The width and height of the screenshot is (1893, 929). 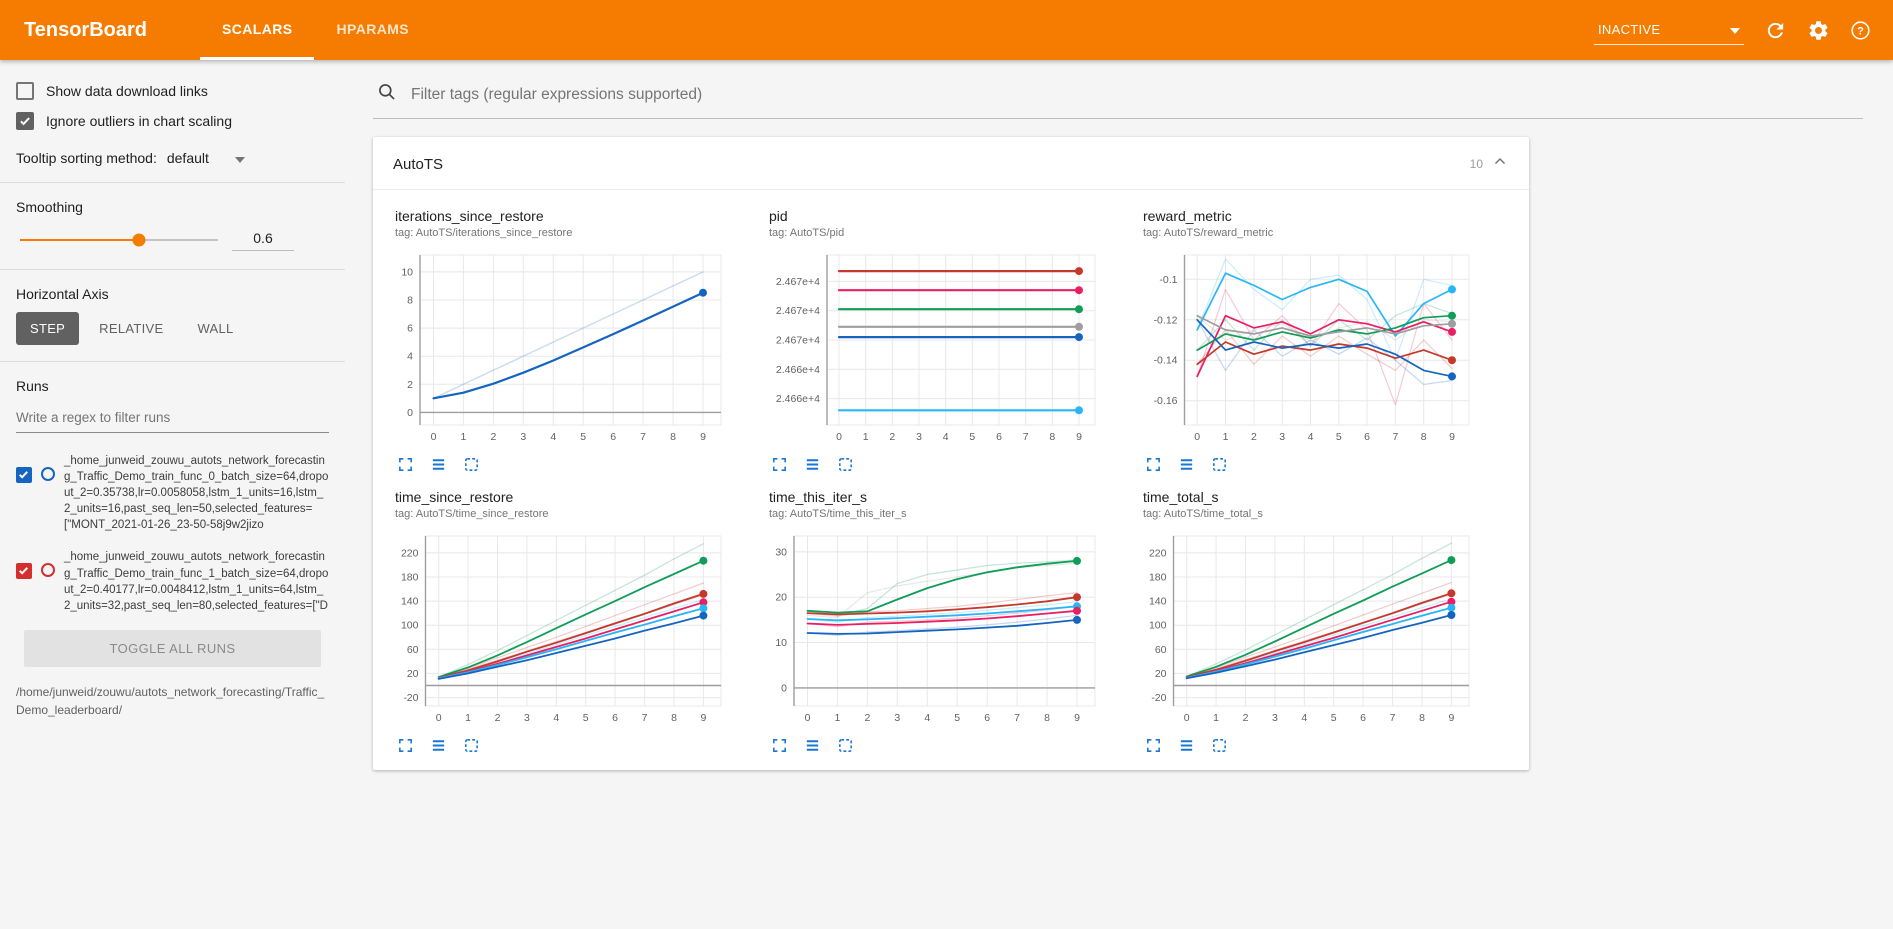 I want to click on check-icon, so click(x=23, y=475).